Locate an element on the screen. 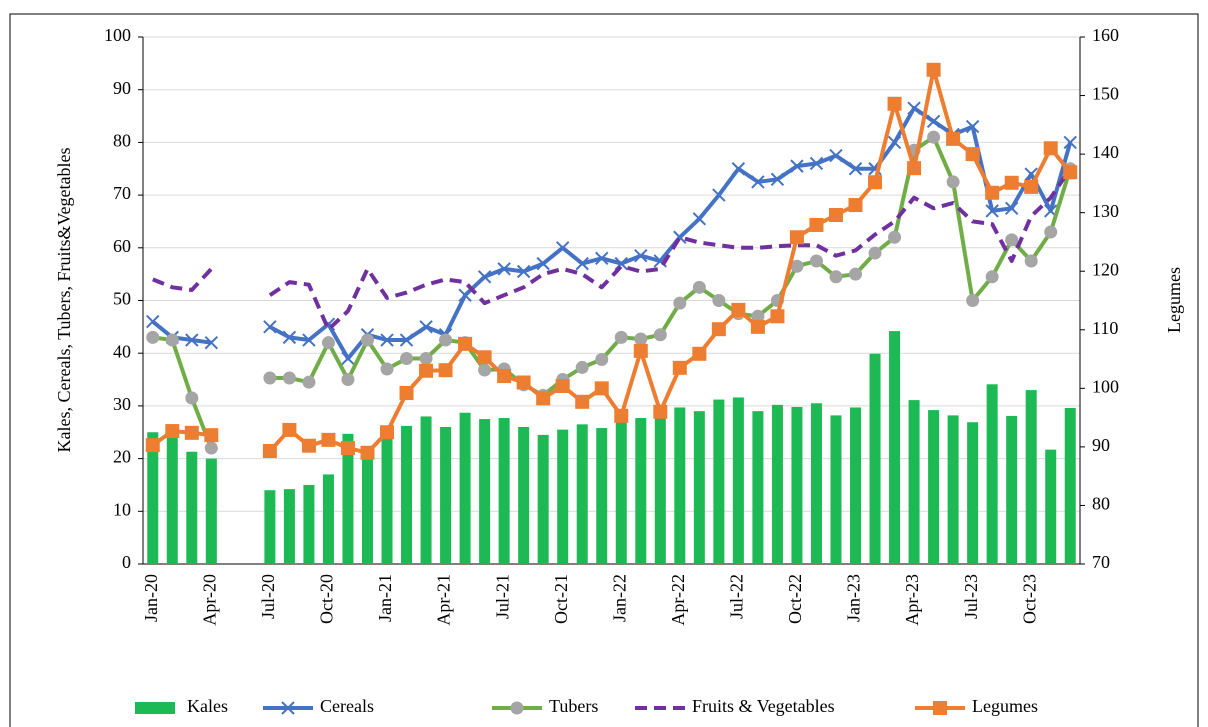 Image resolution: width=1208 pixels, height=727 pixels. x-tick-label: Jul-21 is located at coordinates (502, 596).